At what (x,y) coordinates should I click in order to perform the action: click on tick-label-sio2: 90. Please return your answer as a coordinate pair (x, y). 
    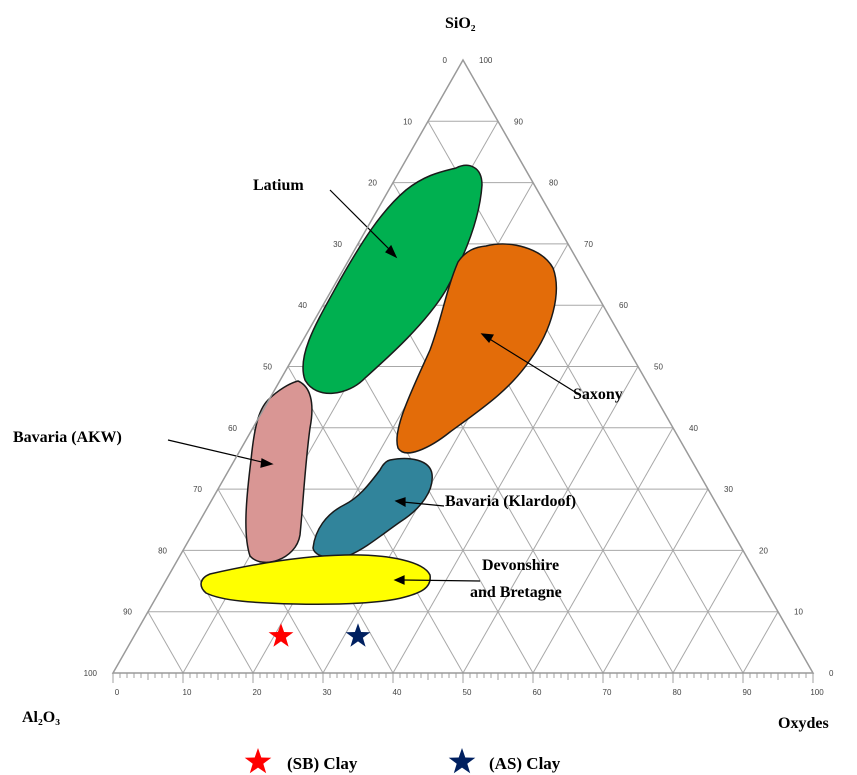
    Looking at the image, I should click on (518, 121).